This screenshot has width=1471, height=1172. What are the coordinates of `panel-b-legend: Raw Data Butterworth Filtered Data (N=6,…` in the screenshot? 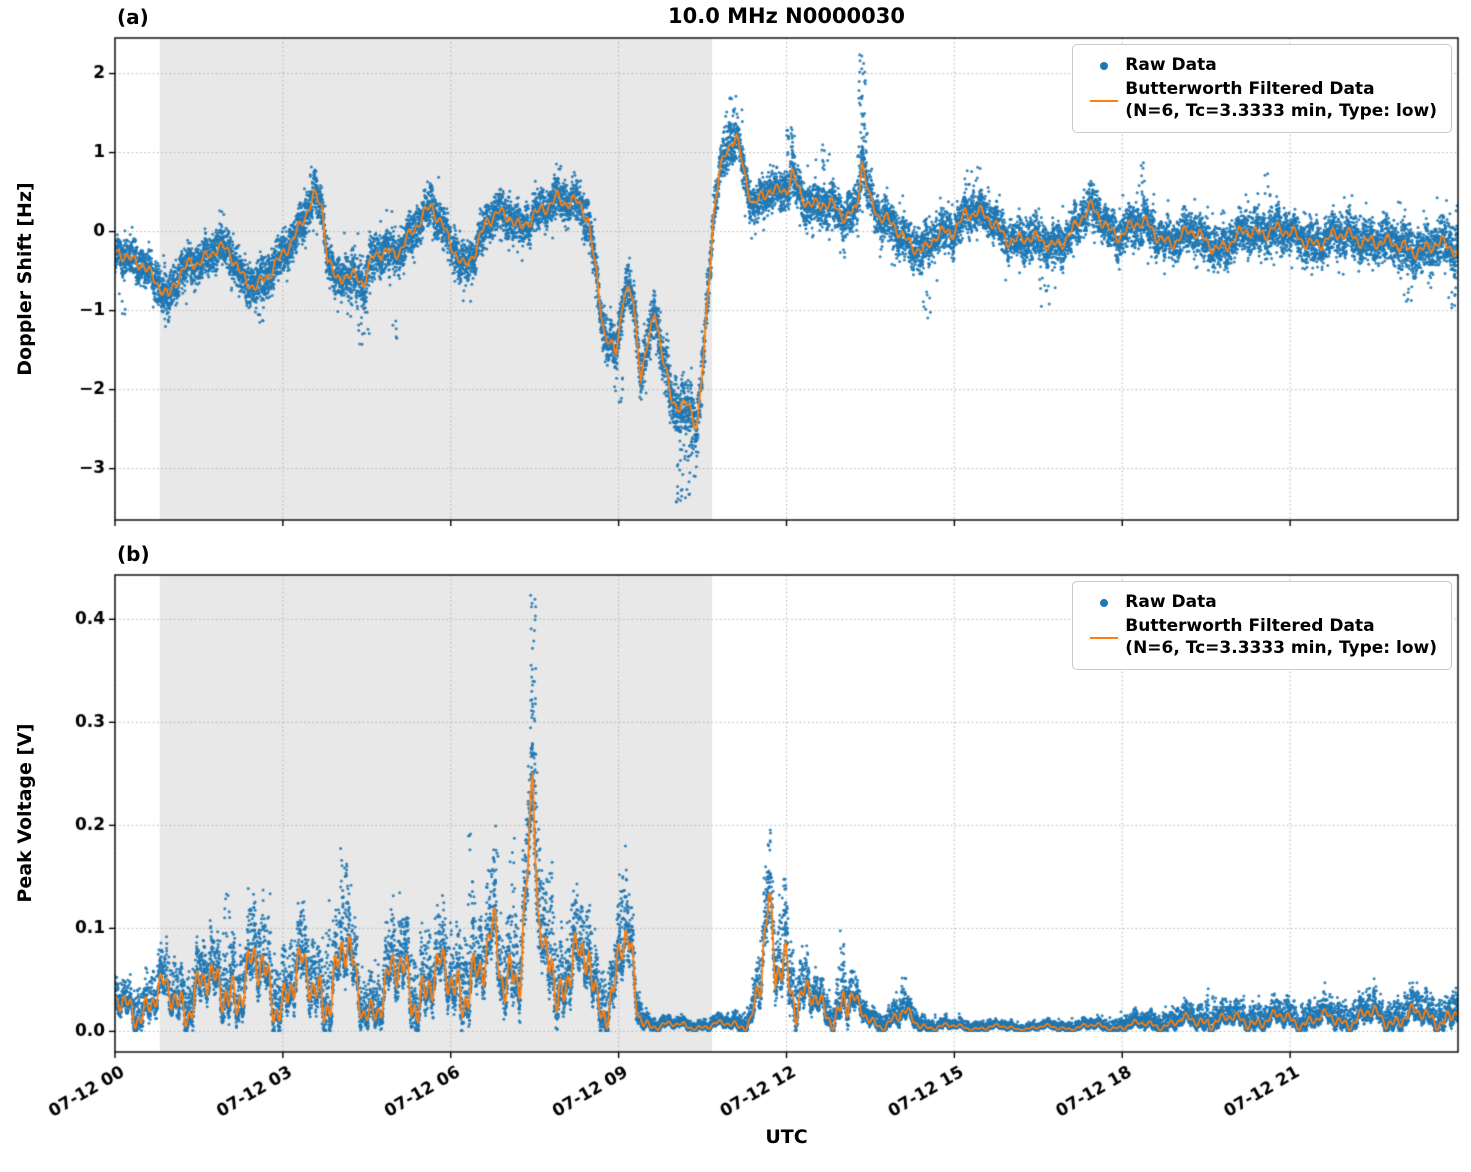 It's located at (1262, 626).